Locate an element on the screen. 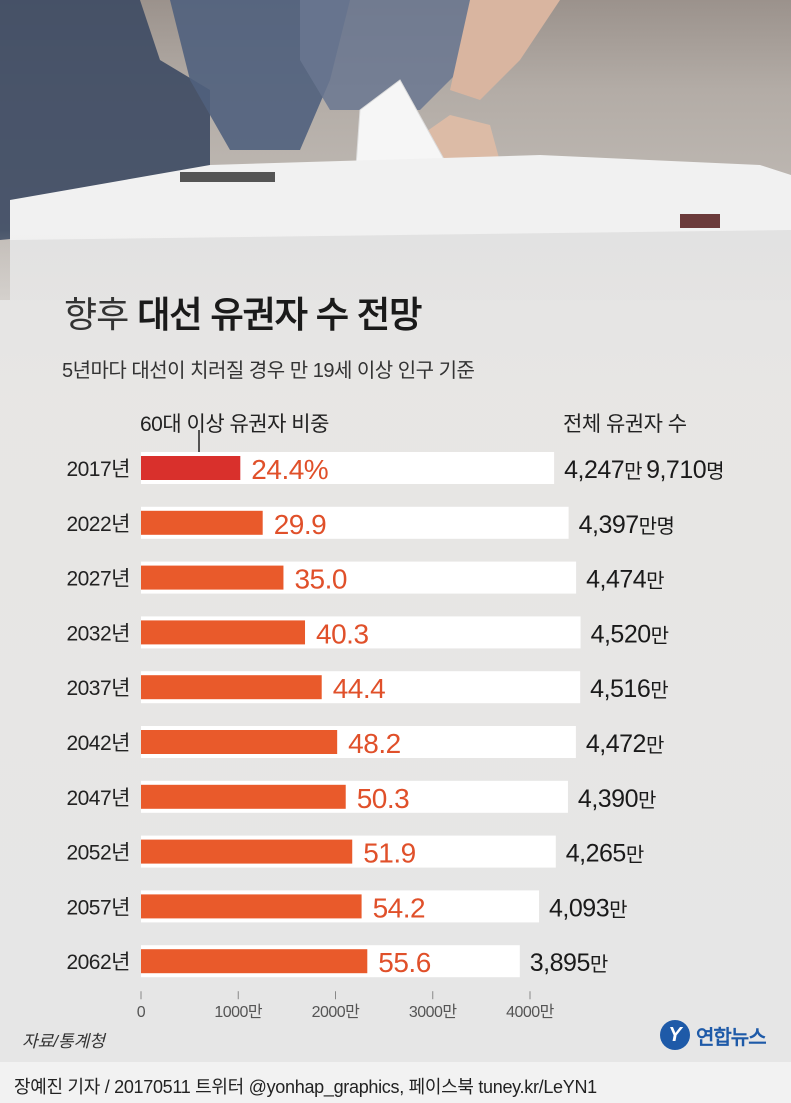 This screenshot has height=1103, width=791. total-voters-unit-2: 명 is located at coordinates (715, 471).